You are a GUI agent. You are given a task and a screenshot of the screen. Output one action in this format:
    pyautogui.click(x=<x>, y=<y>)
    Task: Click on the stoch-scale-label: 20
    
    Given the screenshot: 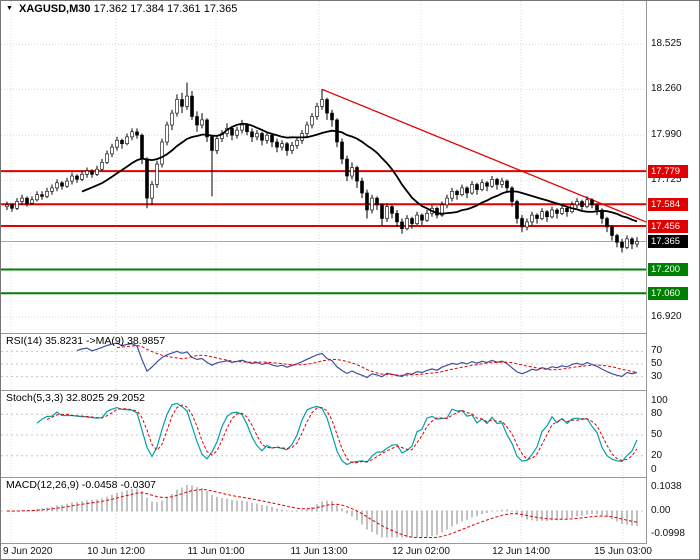 What is the action you would take?
    pyautogui.click(x=657, y=455)
    